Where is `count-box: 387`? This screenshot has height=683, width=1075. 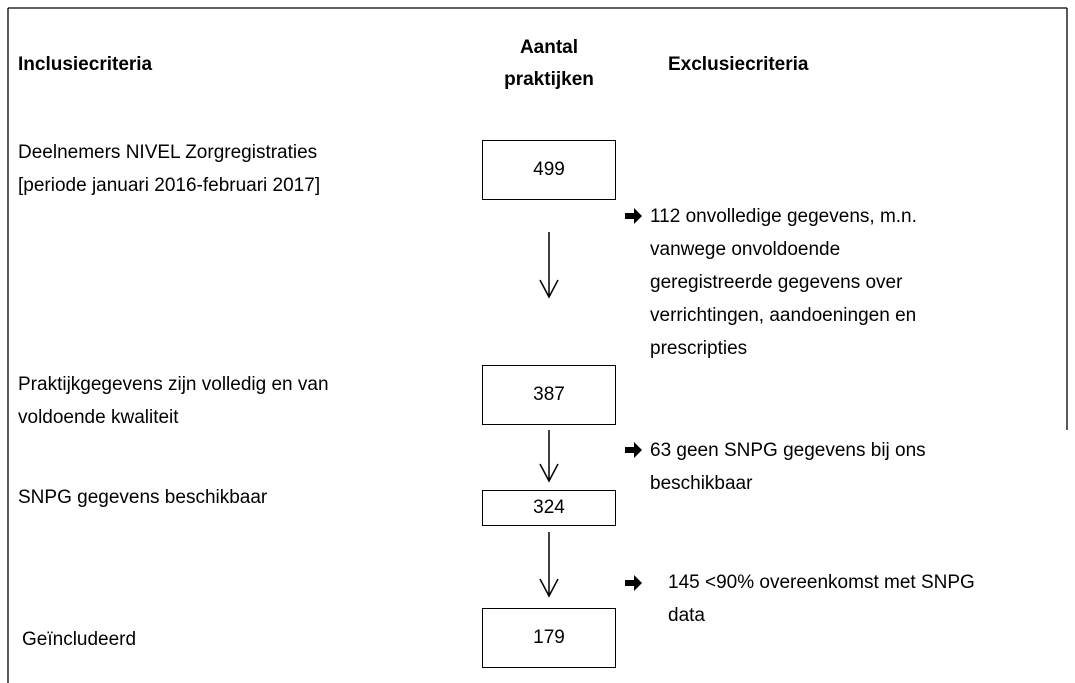
count-box: 387 is located at coordinates (549, 395).